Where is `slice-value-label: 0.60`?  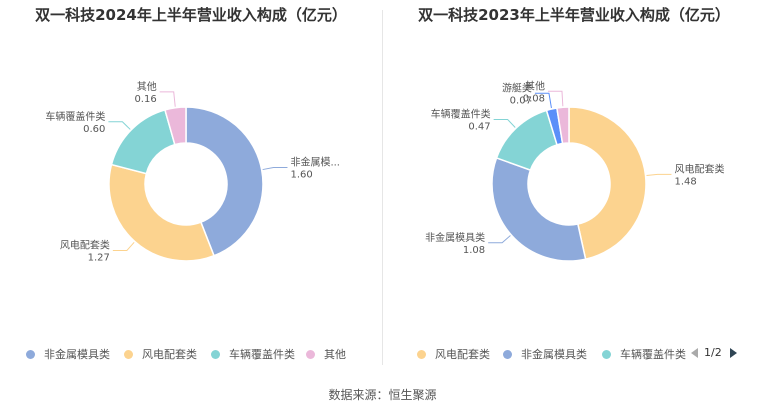
slice-value-label: 0.60 is located at coordinates (94, 129).